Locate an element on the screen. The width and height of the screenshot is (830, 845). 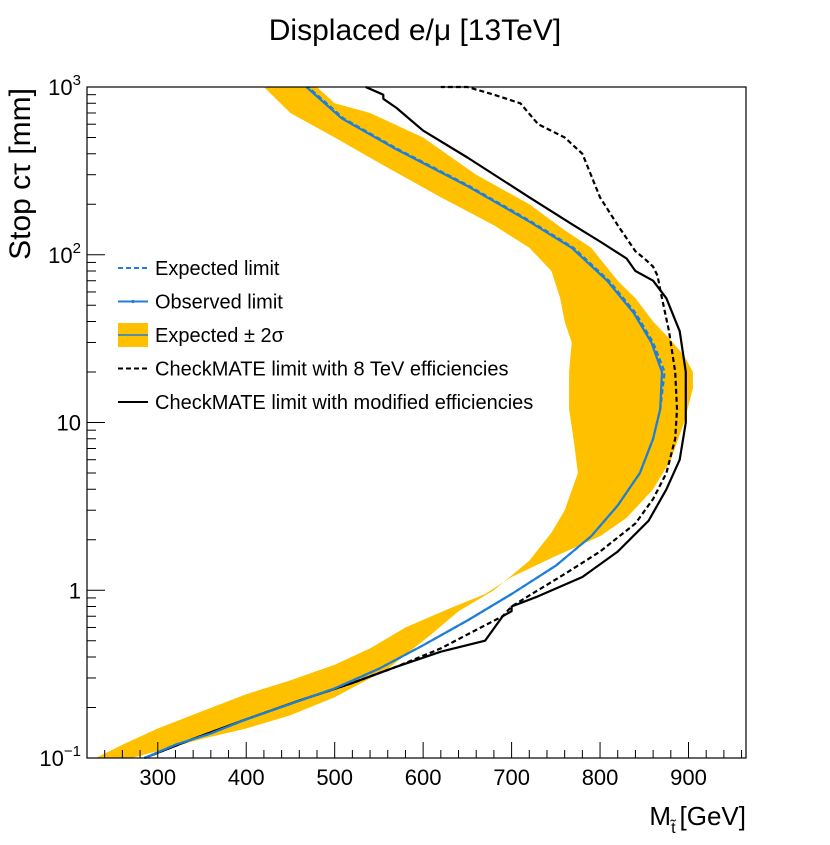
y-tick-base: 1 is located at coordinates (75, 590).